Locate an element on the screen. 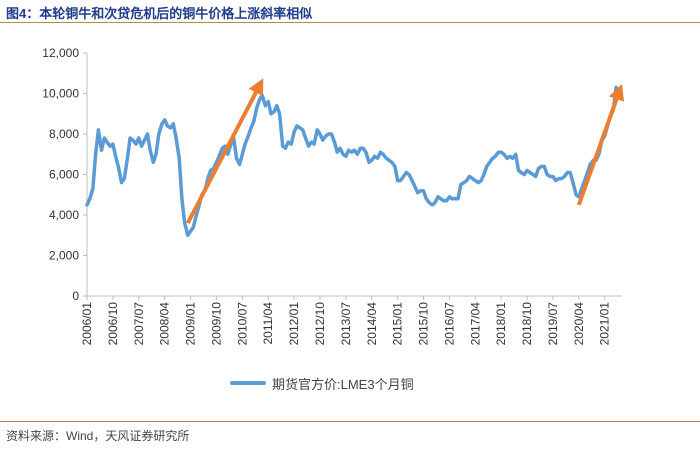  x-tick-label: 2018/10 is located at coordinates (527, 324).